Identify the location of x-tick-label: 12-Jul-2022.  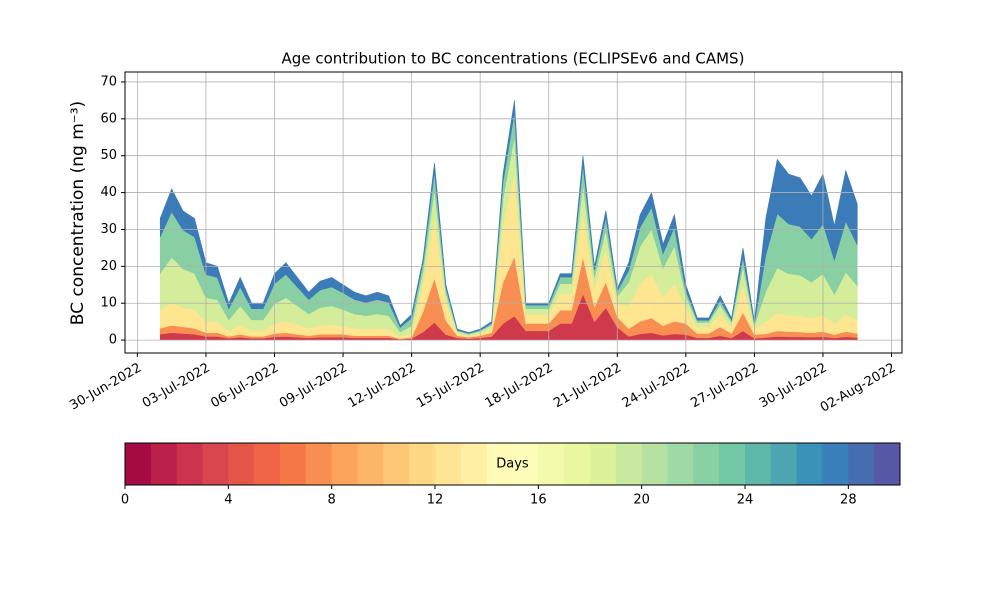
(382, 386).